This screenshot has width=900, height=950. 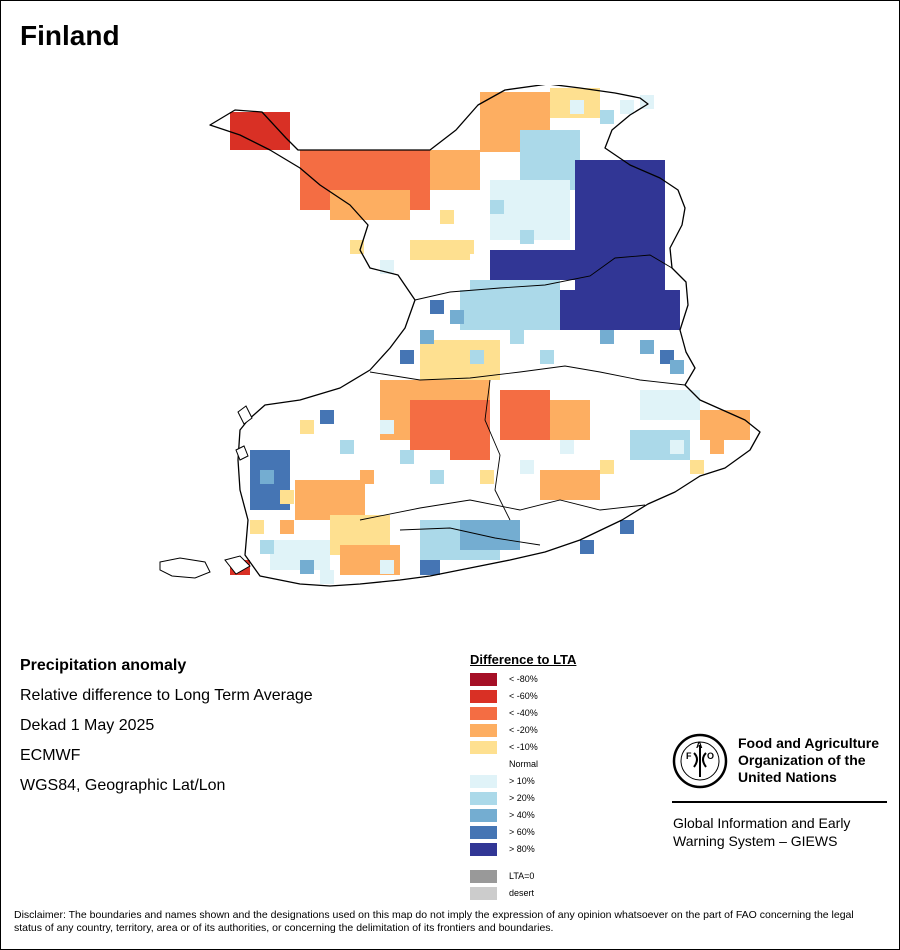 What do you see at coordinates (522, 849) in the screenshot?
I see `legend-label: > 80%` at bounding box center [522, 849].